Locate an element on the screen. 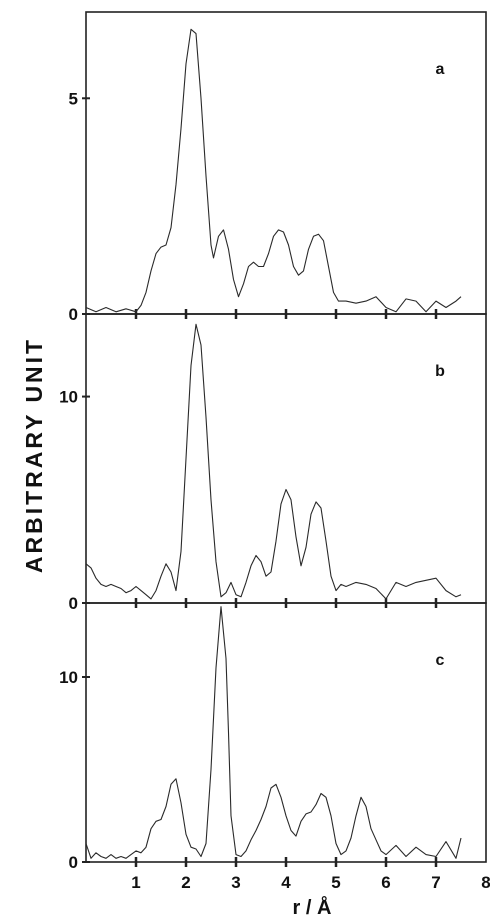 This screenshot has width=490, height=918. panel-letter: a is located at coordinates (440, 69).